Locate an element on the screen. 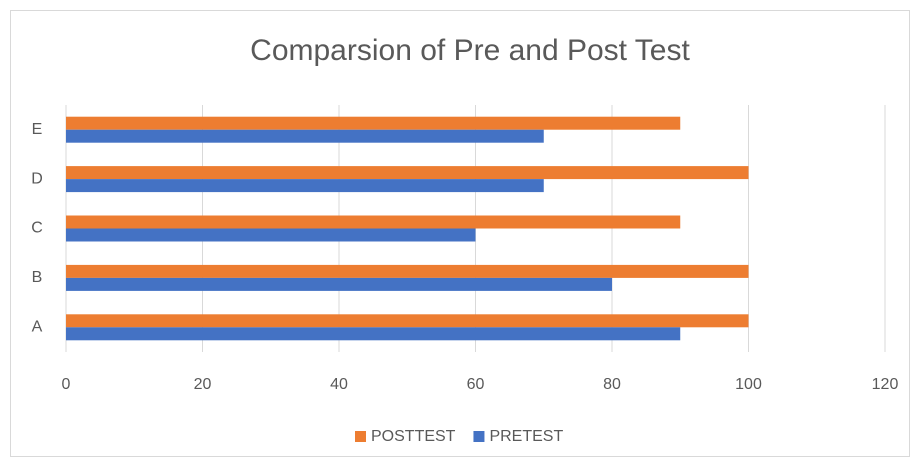 This screenshot has width=921, height=467. y-tick-label: C is located at coordinates (37, 228).